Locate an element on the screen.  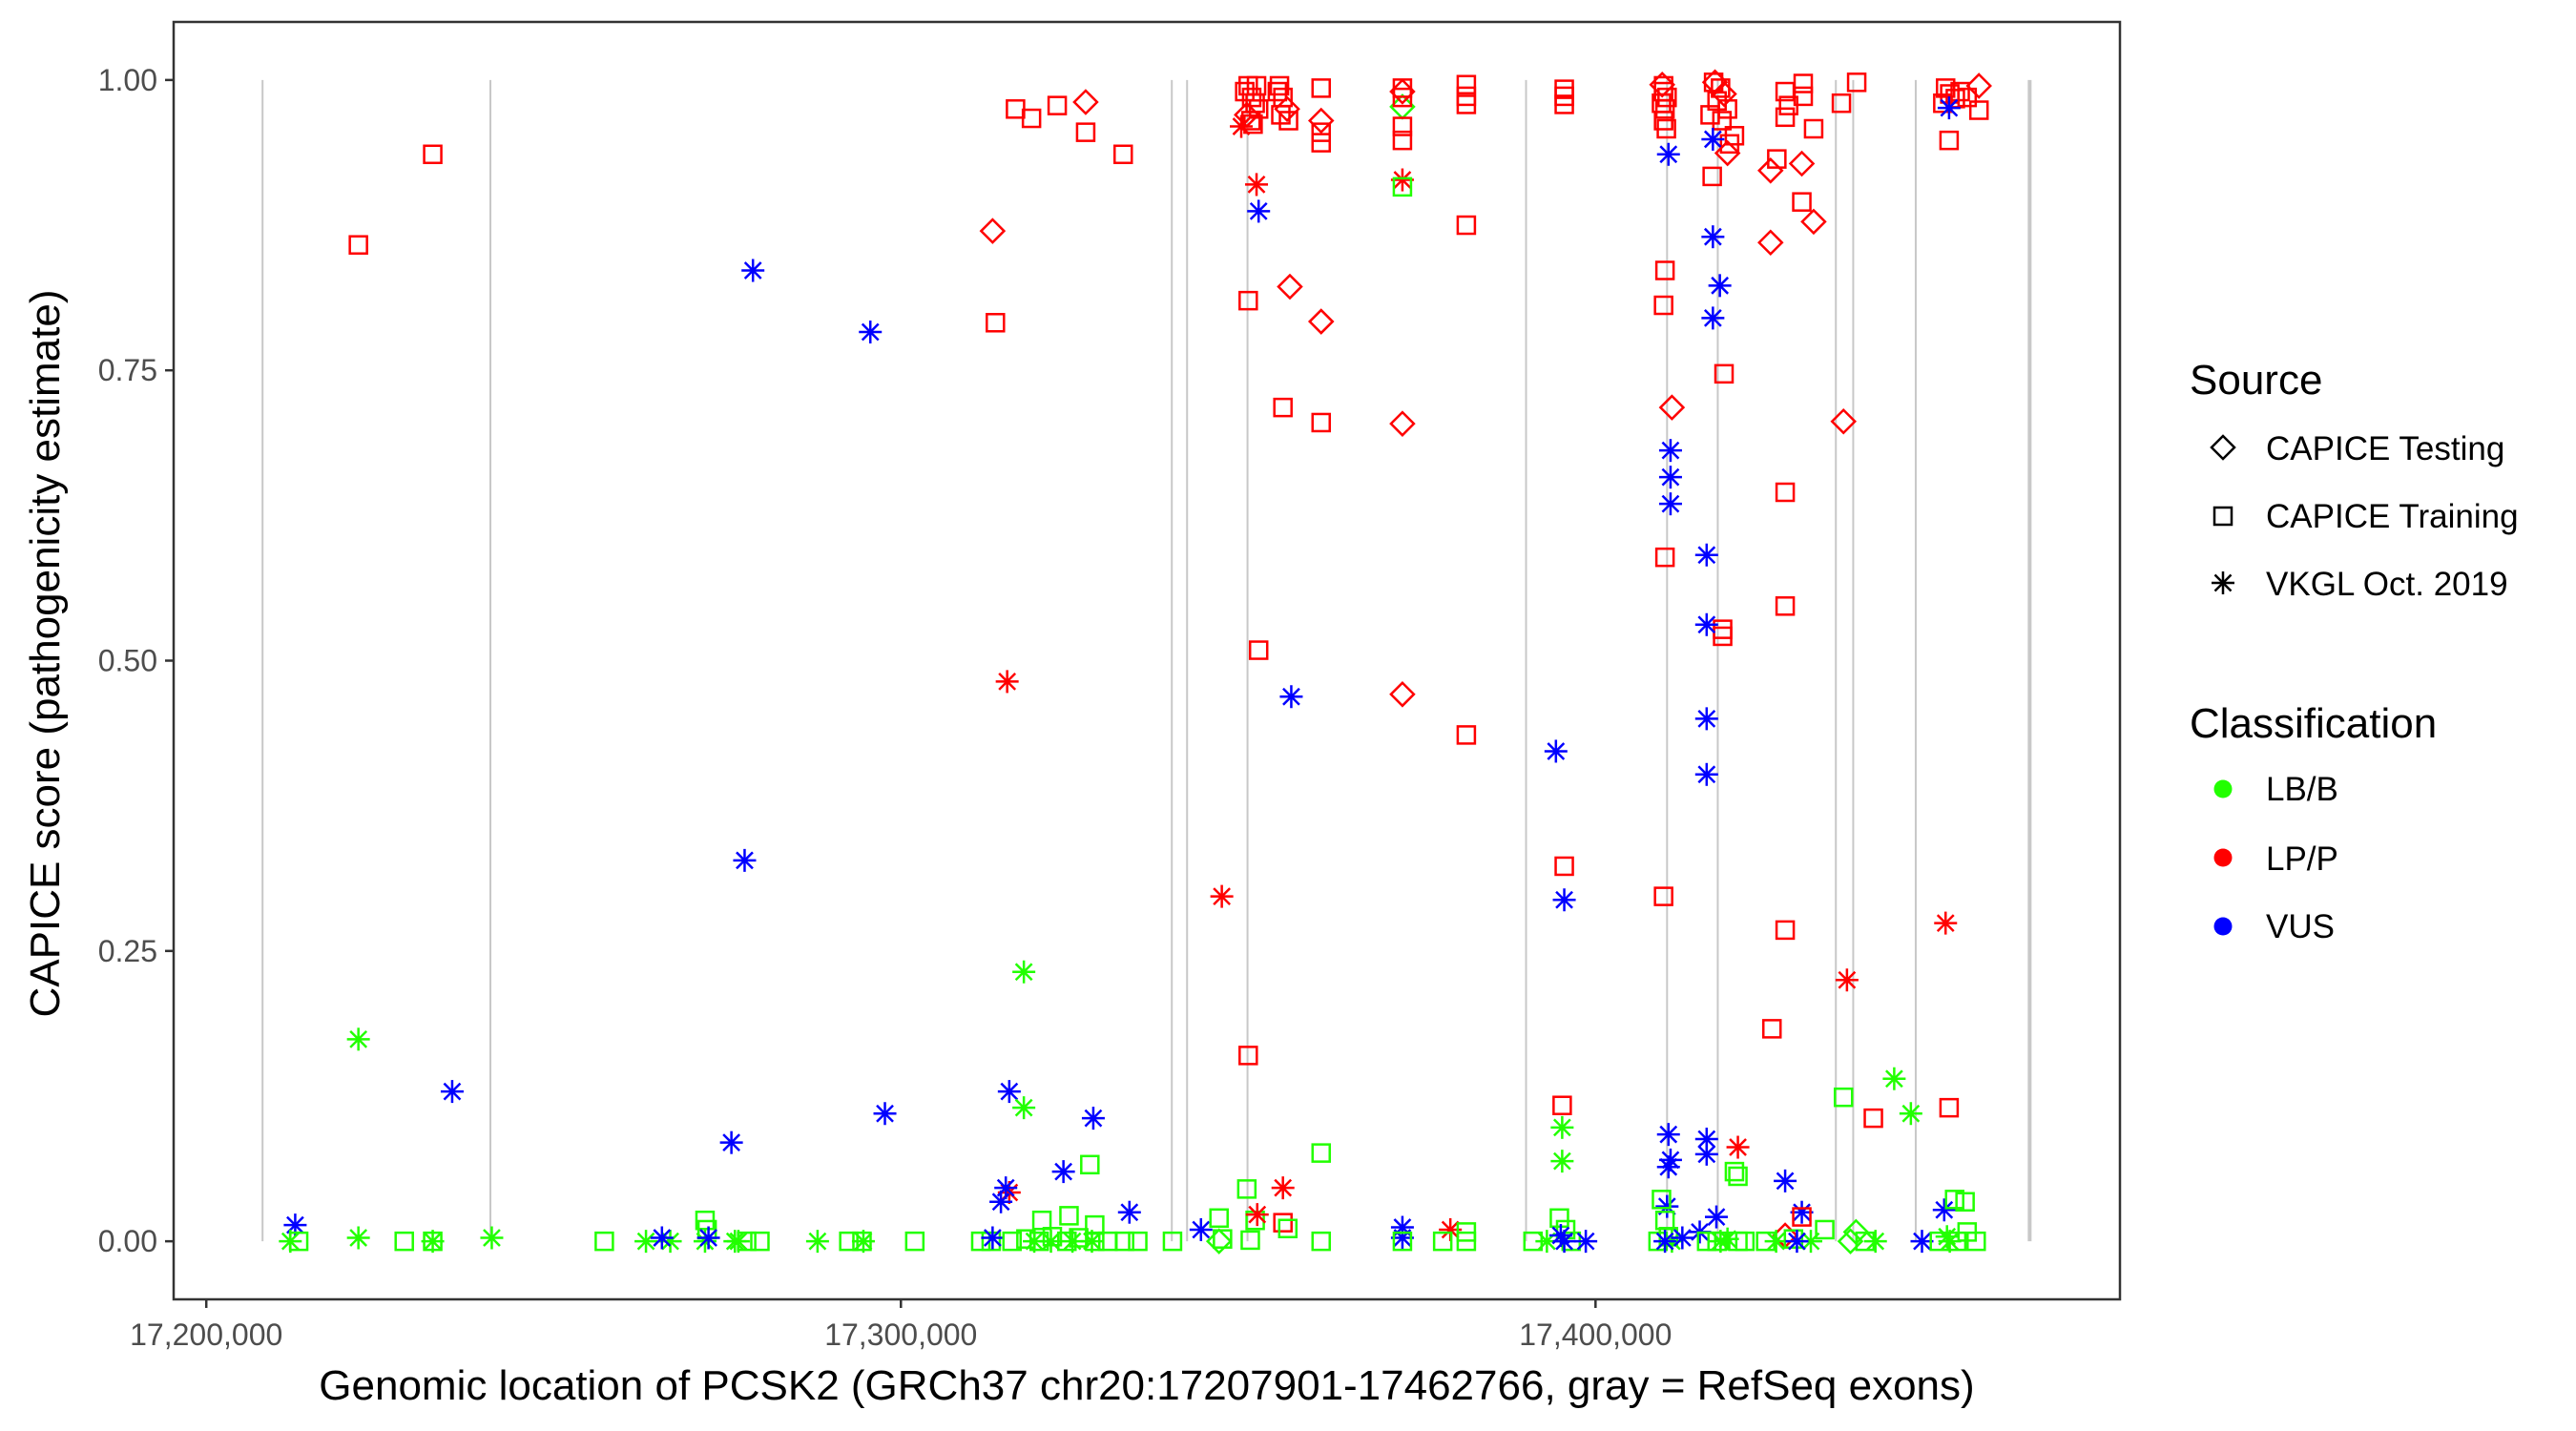
legend-label: LB/B is located at coordinates (2302, 789).